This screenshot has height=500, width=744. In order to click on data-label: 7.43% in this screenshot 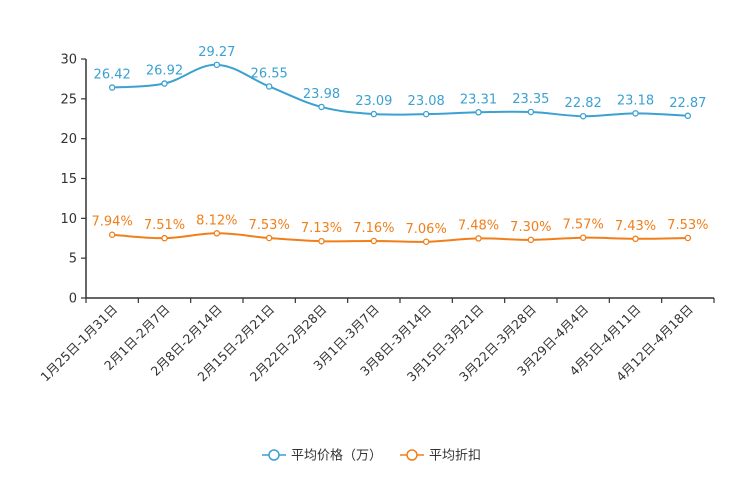, I will do `click(635, 226)`.